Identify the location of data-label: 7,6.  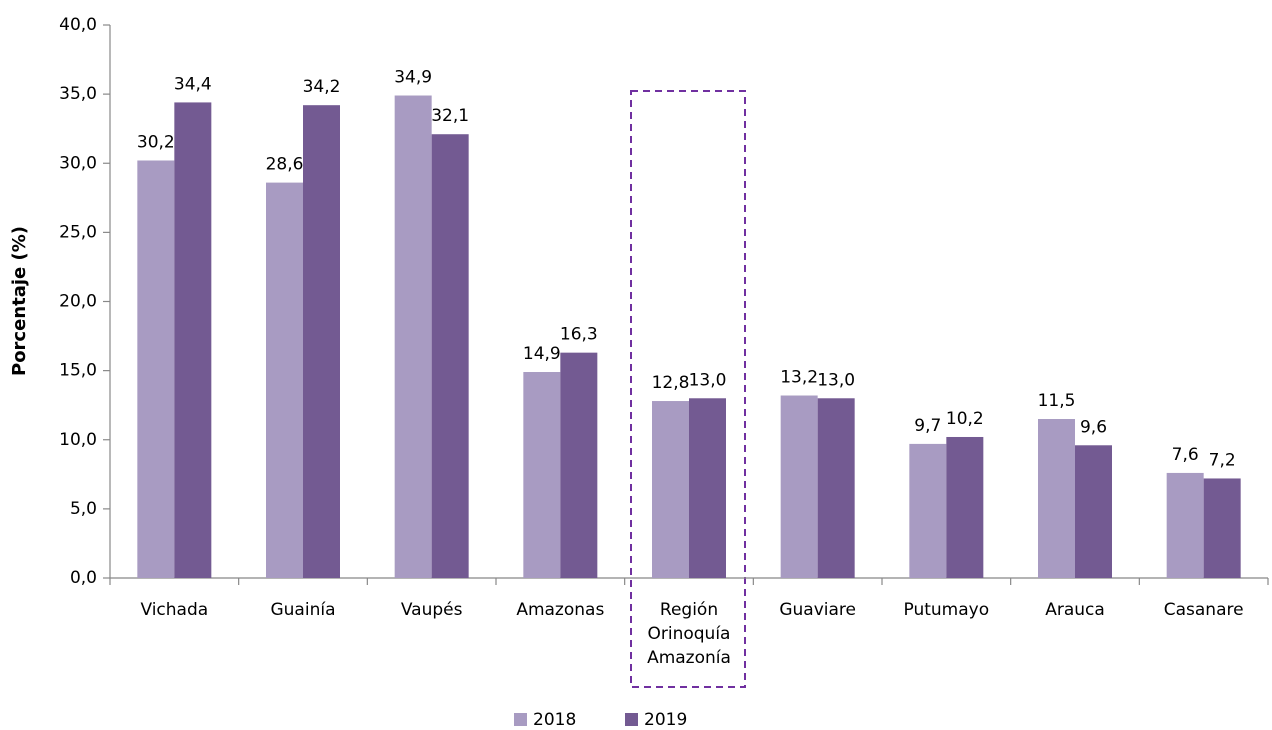
(1185, 455).